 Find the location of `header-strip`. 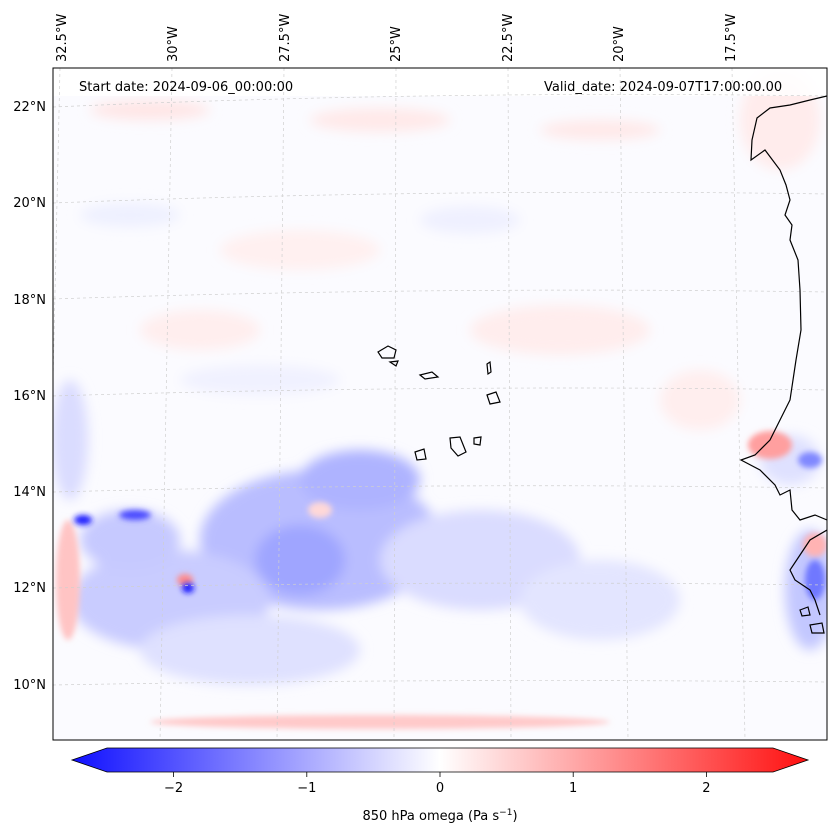

header-strip is located at coordinates (440, 82).